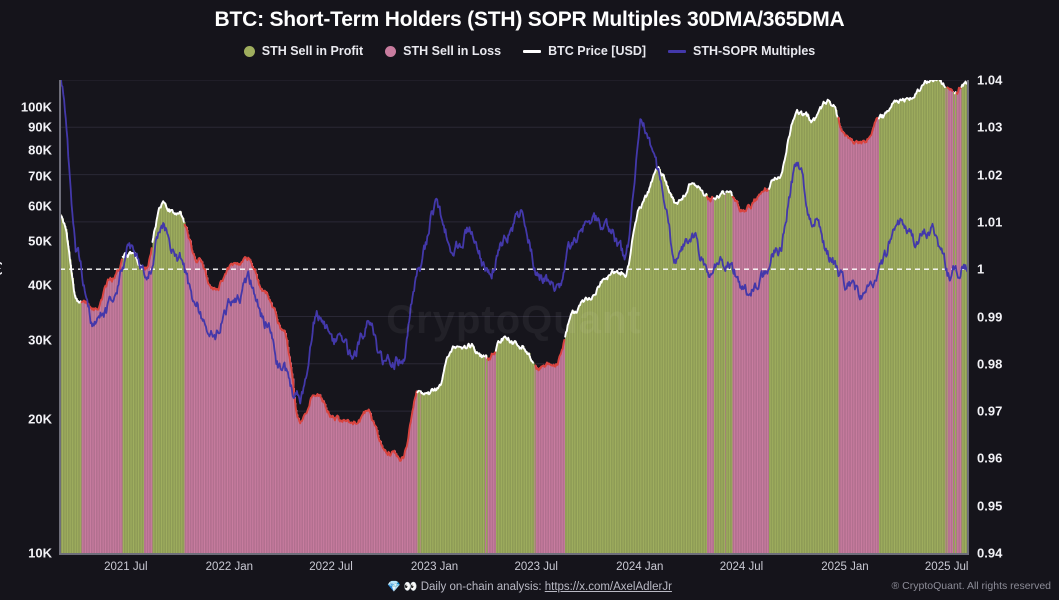  What do you see at coordinates (741, 51) in the screenshot?
I see `legend-sth-sopr-multiples: STH-SOPR Multiples` at bounding box center [741, 51].